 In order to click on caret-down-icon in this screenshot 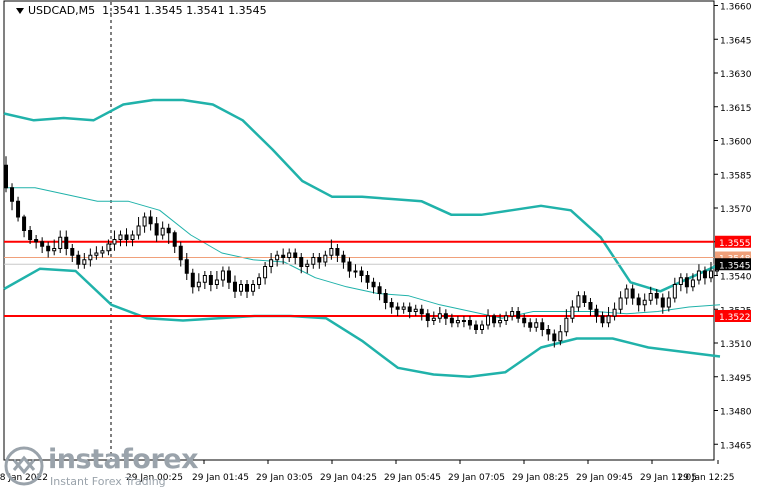, I will do `click(20, 11)`.